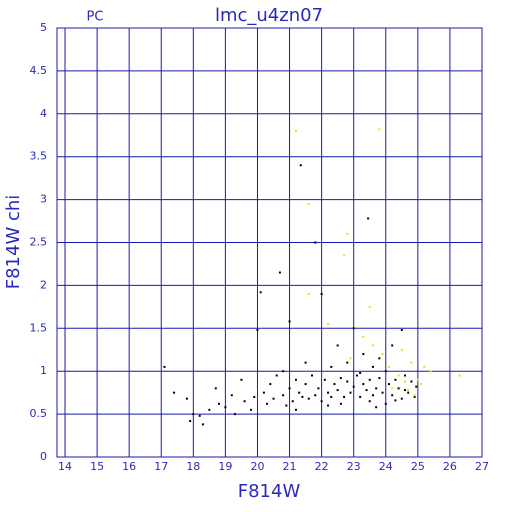 The width and height of the screenshot is (512, 512). Describe the element at coordinates (43, 113) in the screenshot. I see `y-tick-label: 4` at that location.